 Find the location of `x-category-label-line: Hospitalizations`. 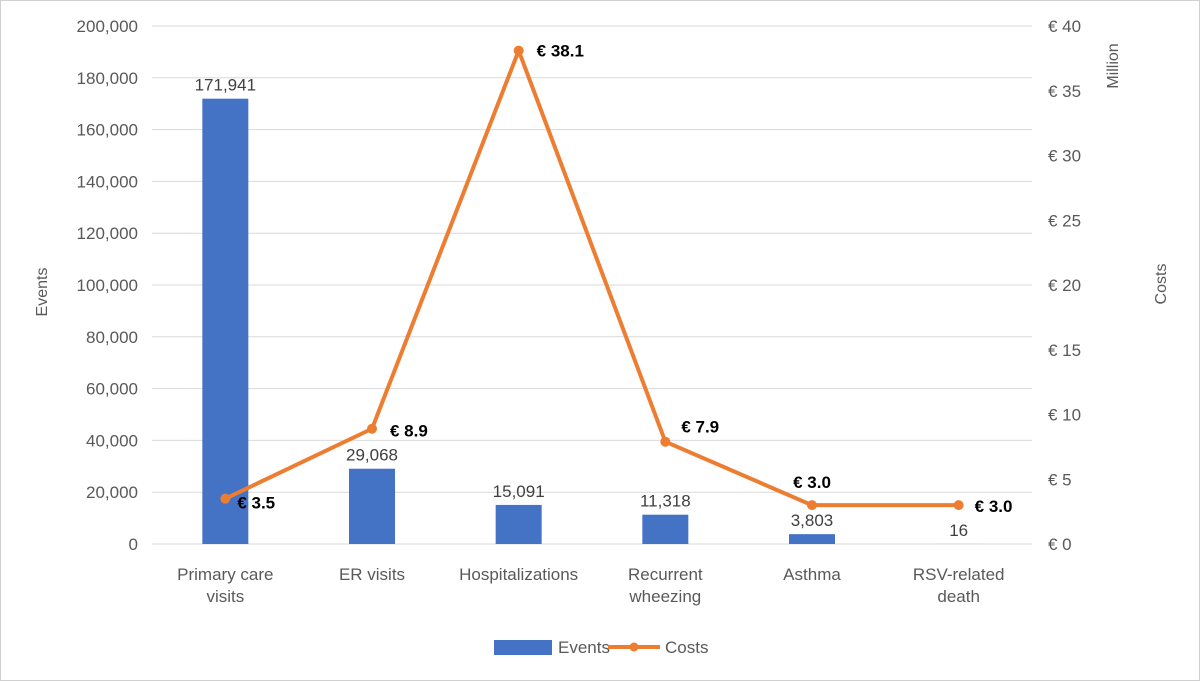

x-category-label-line: Hospitalizations is located at coordinates (518, 574).